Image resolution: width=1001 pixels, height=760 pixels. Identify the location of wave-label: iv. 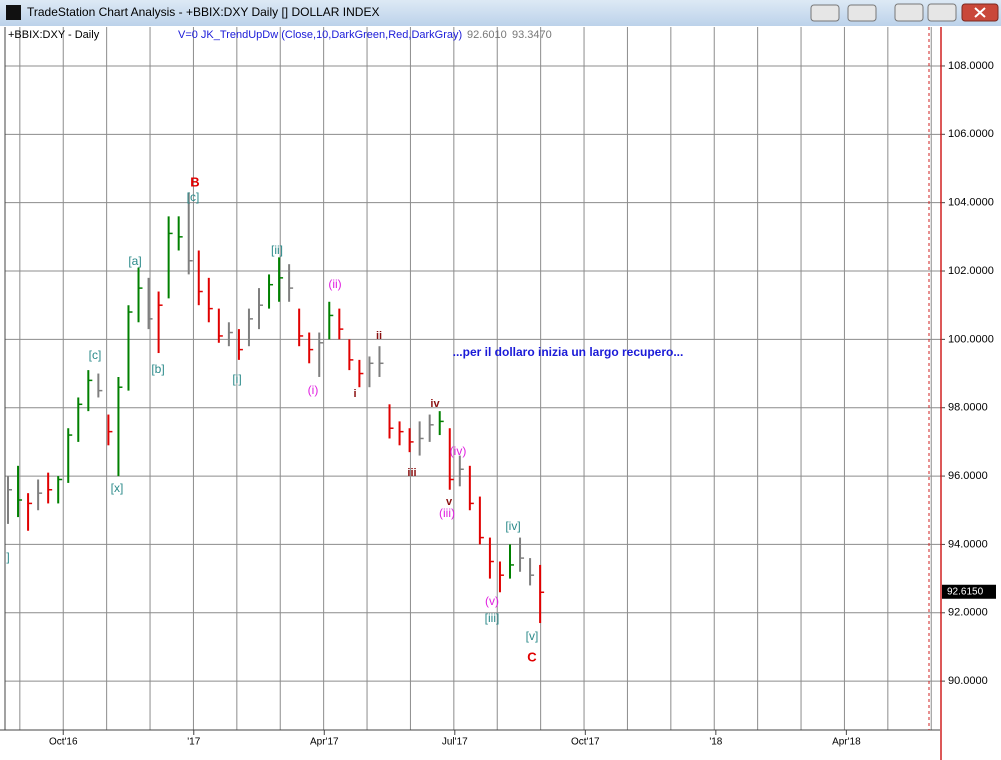
(435, 404).